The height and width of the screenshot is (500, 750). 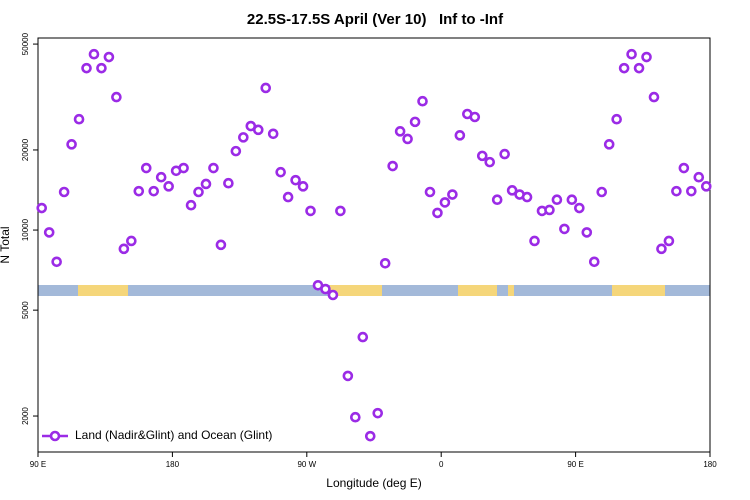 I want to click on x-tick-label: 0, so click(x=441, y=464).